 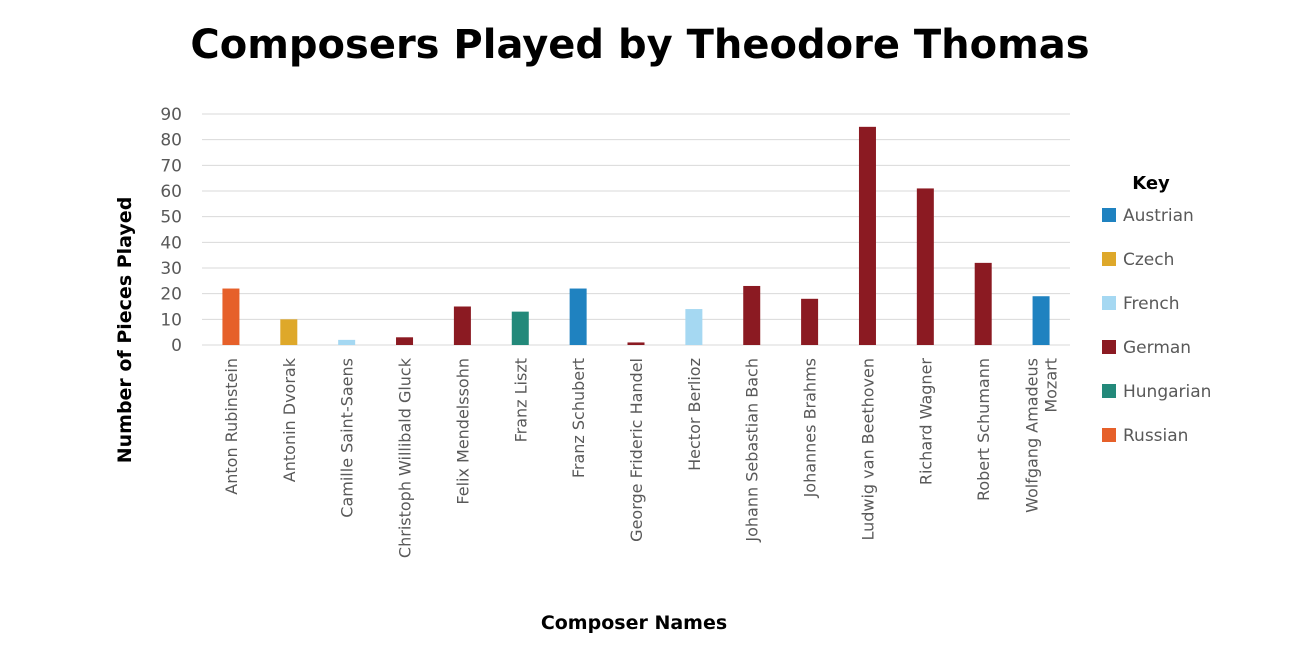 What do you see at coordinates (171, 115) in the screenshot?
I see `y-tick-label: 90` at bounding box center [171, 115].